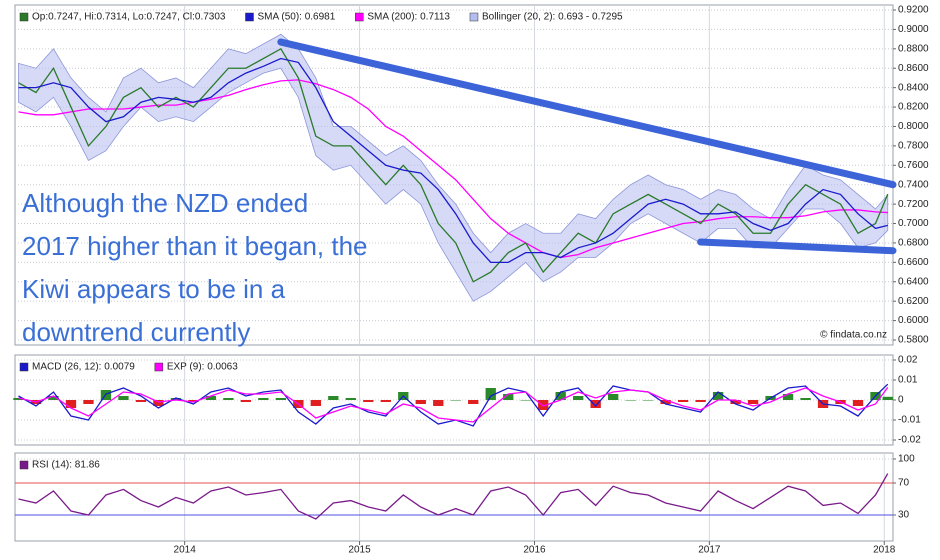 This screenshot has height=560, width=940. Describe the element at coordinates (913, 340) in the screenshot. I see `y-tick-label: 0.5800` at that location.